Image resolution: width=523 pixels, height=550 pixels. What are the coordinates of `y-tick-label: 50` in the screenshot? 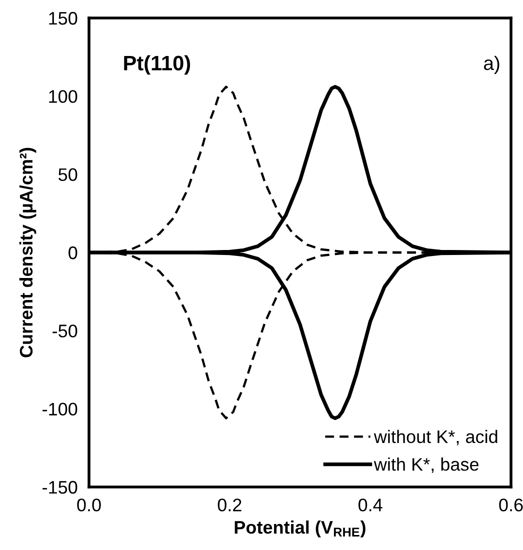 It's located at (68, 175).